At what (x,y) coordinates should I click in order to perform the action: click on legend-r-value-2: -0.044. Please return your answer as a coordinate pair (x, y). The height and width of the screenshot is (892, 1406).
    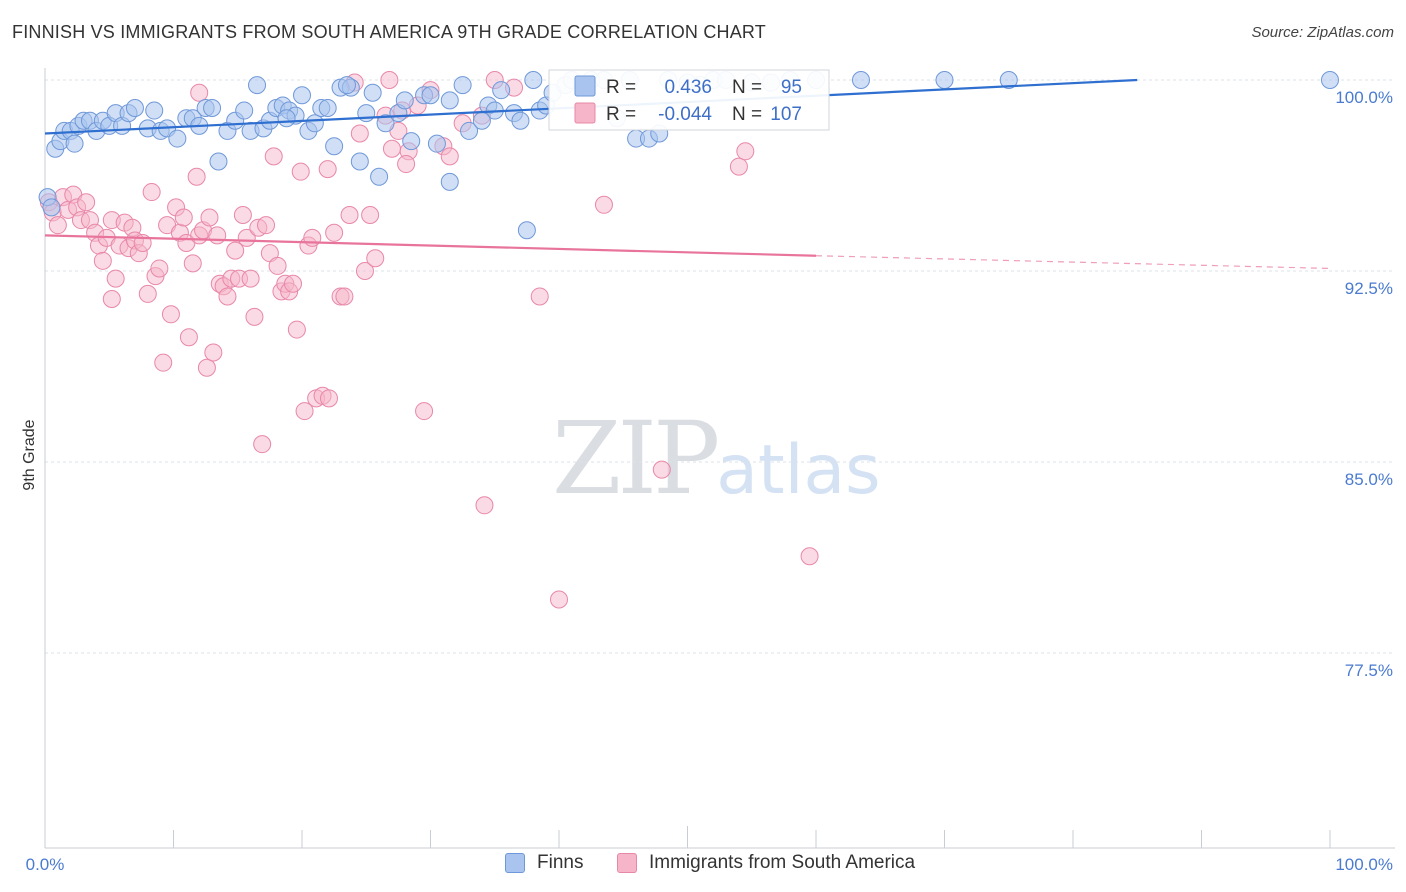
    Looking at the image, I should click on (685, 114).